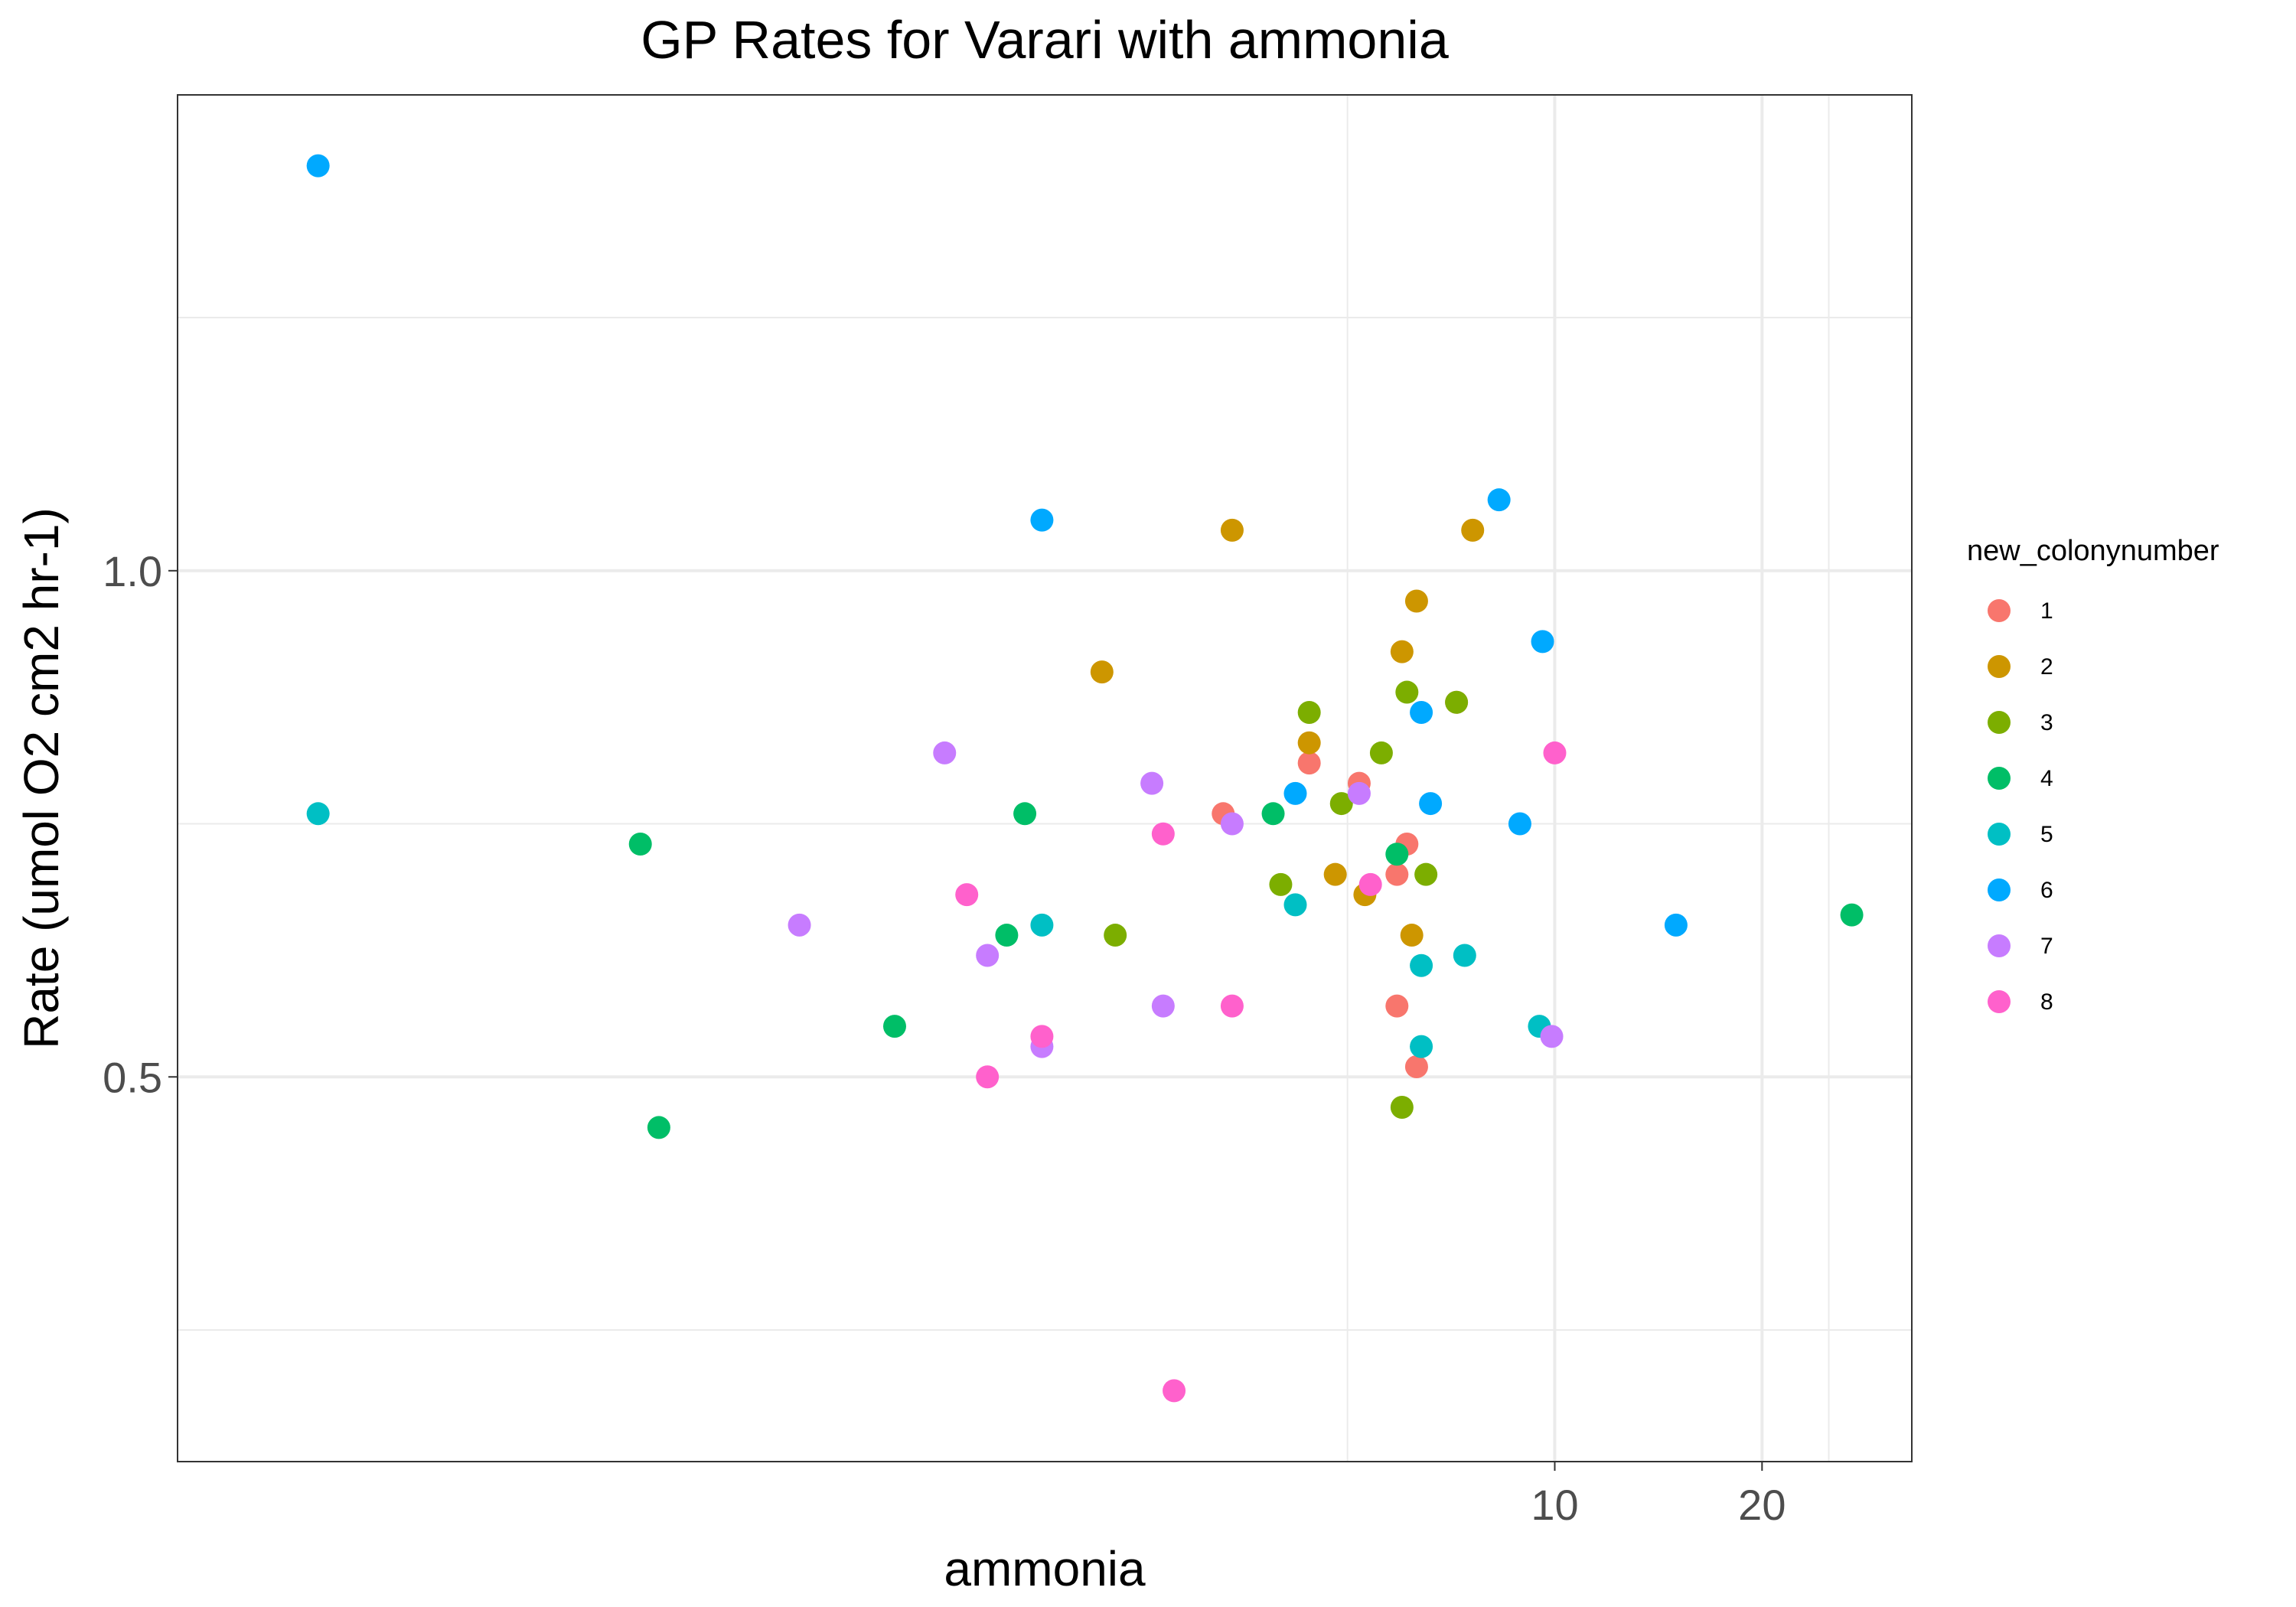 The height and width of the screenshot is (1607, 2296). I want to click on legend-label-4: 4, so click(2046, 778).